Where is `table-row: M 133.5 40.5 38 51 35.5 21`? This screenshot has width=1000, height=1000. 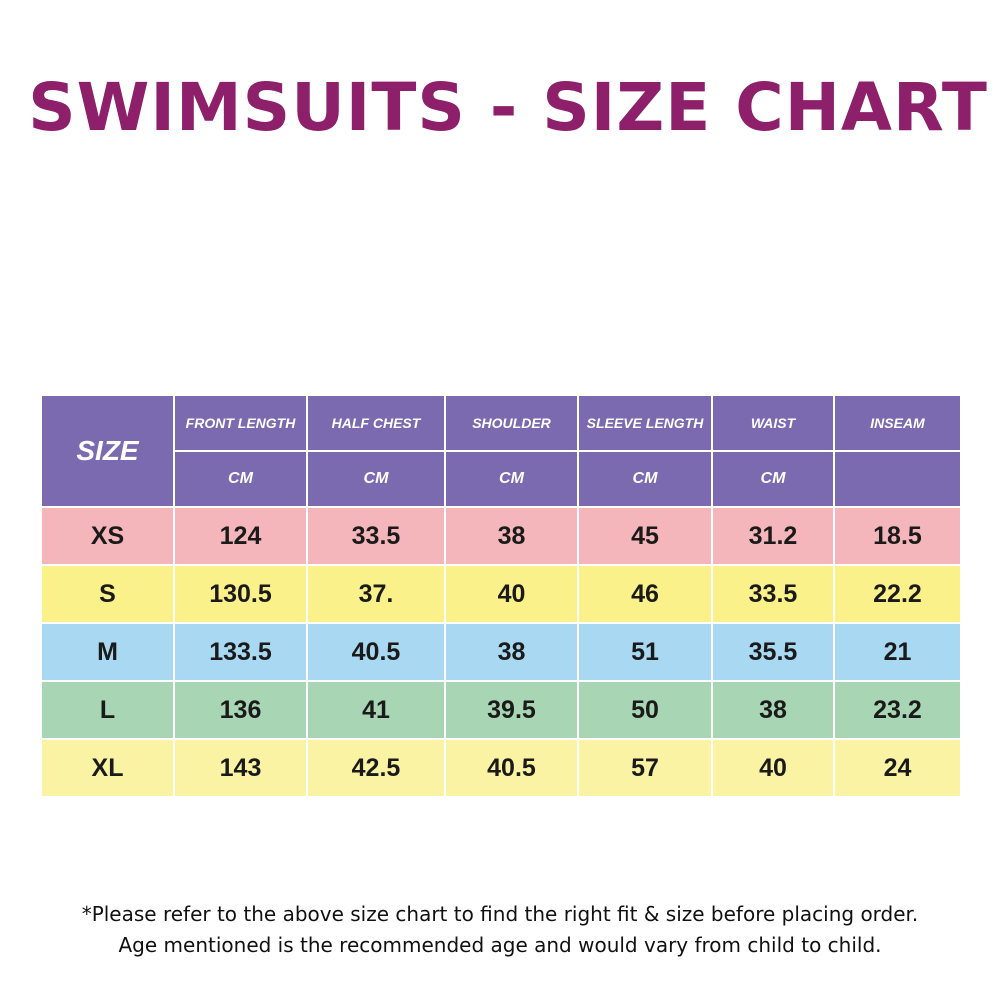
table-row: M 133.5 40.5 38 51 35.5 21 is located at coordinates (501, 652).